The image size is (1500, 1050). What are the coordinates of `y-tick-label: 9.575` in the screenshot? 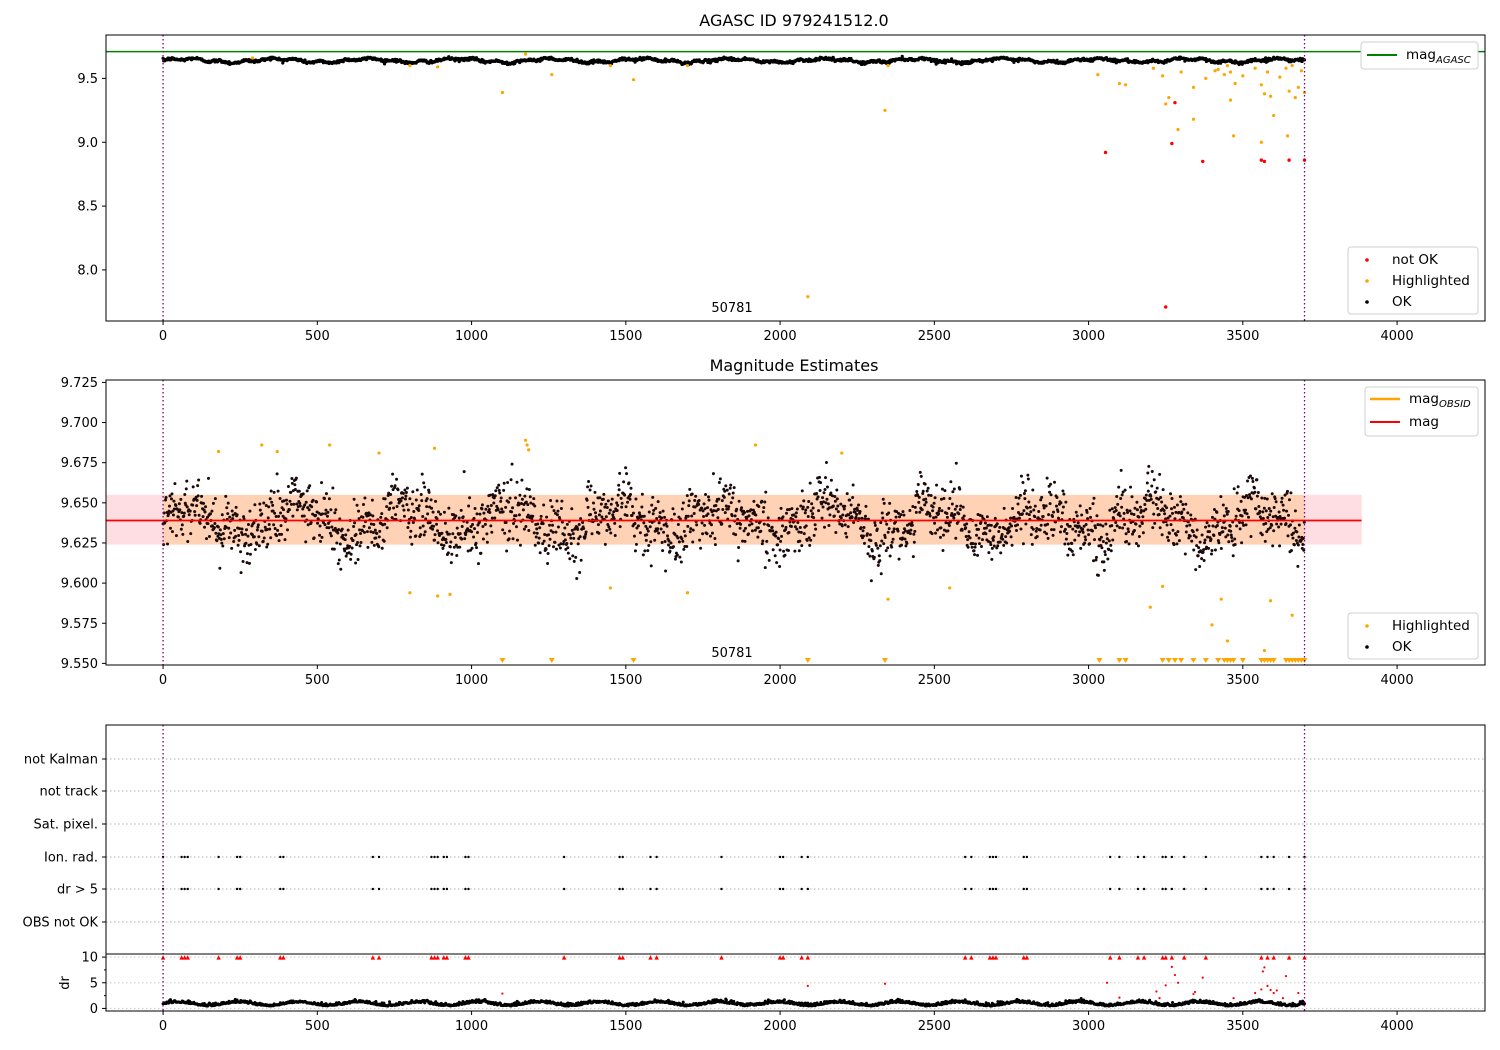 It's located at (79, 624).